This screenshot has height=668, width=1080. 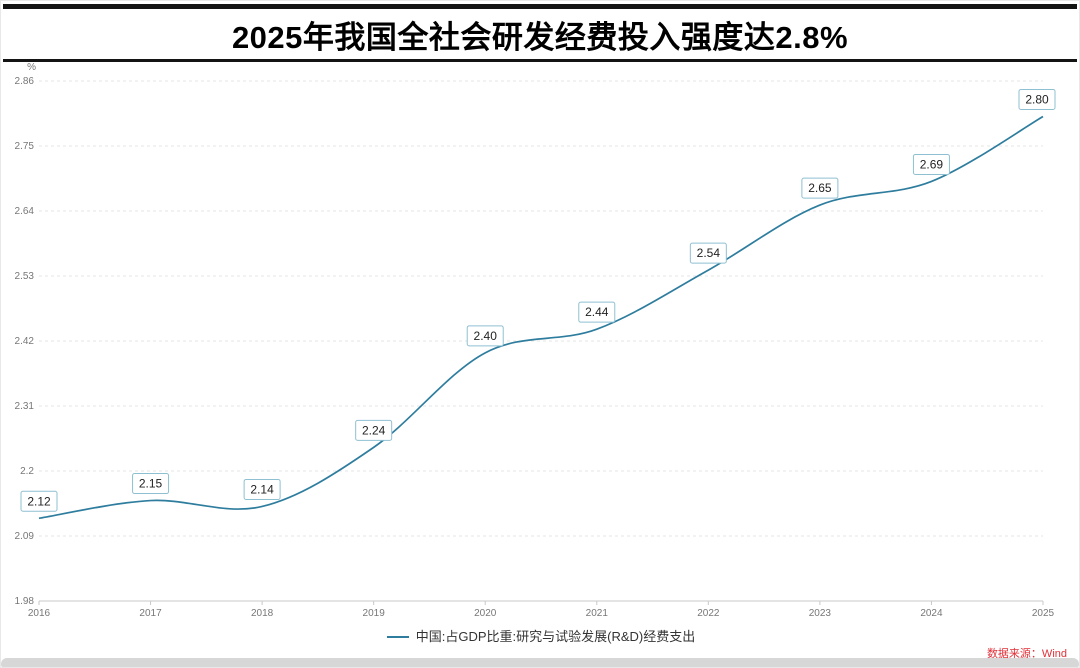 I want to click on y-tick-label: 2.75, so click(x=25, y=146).